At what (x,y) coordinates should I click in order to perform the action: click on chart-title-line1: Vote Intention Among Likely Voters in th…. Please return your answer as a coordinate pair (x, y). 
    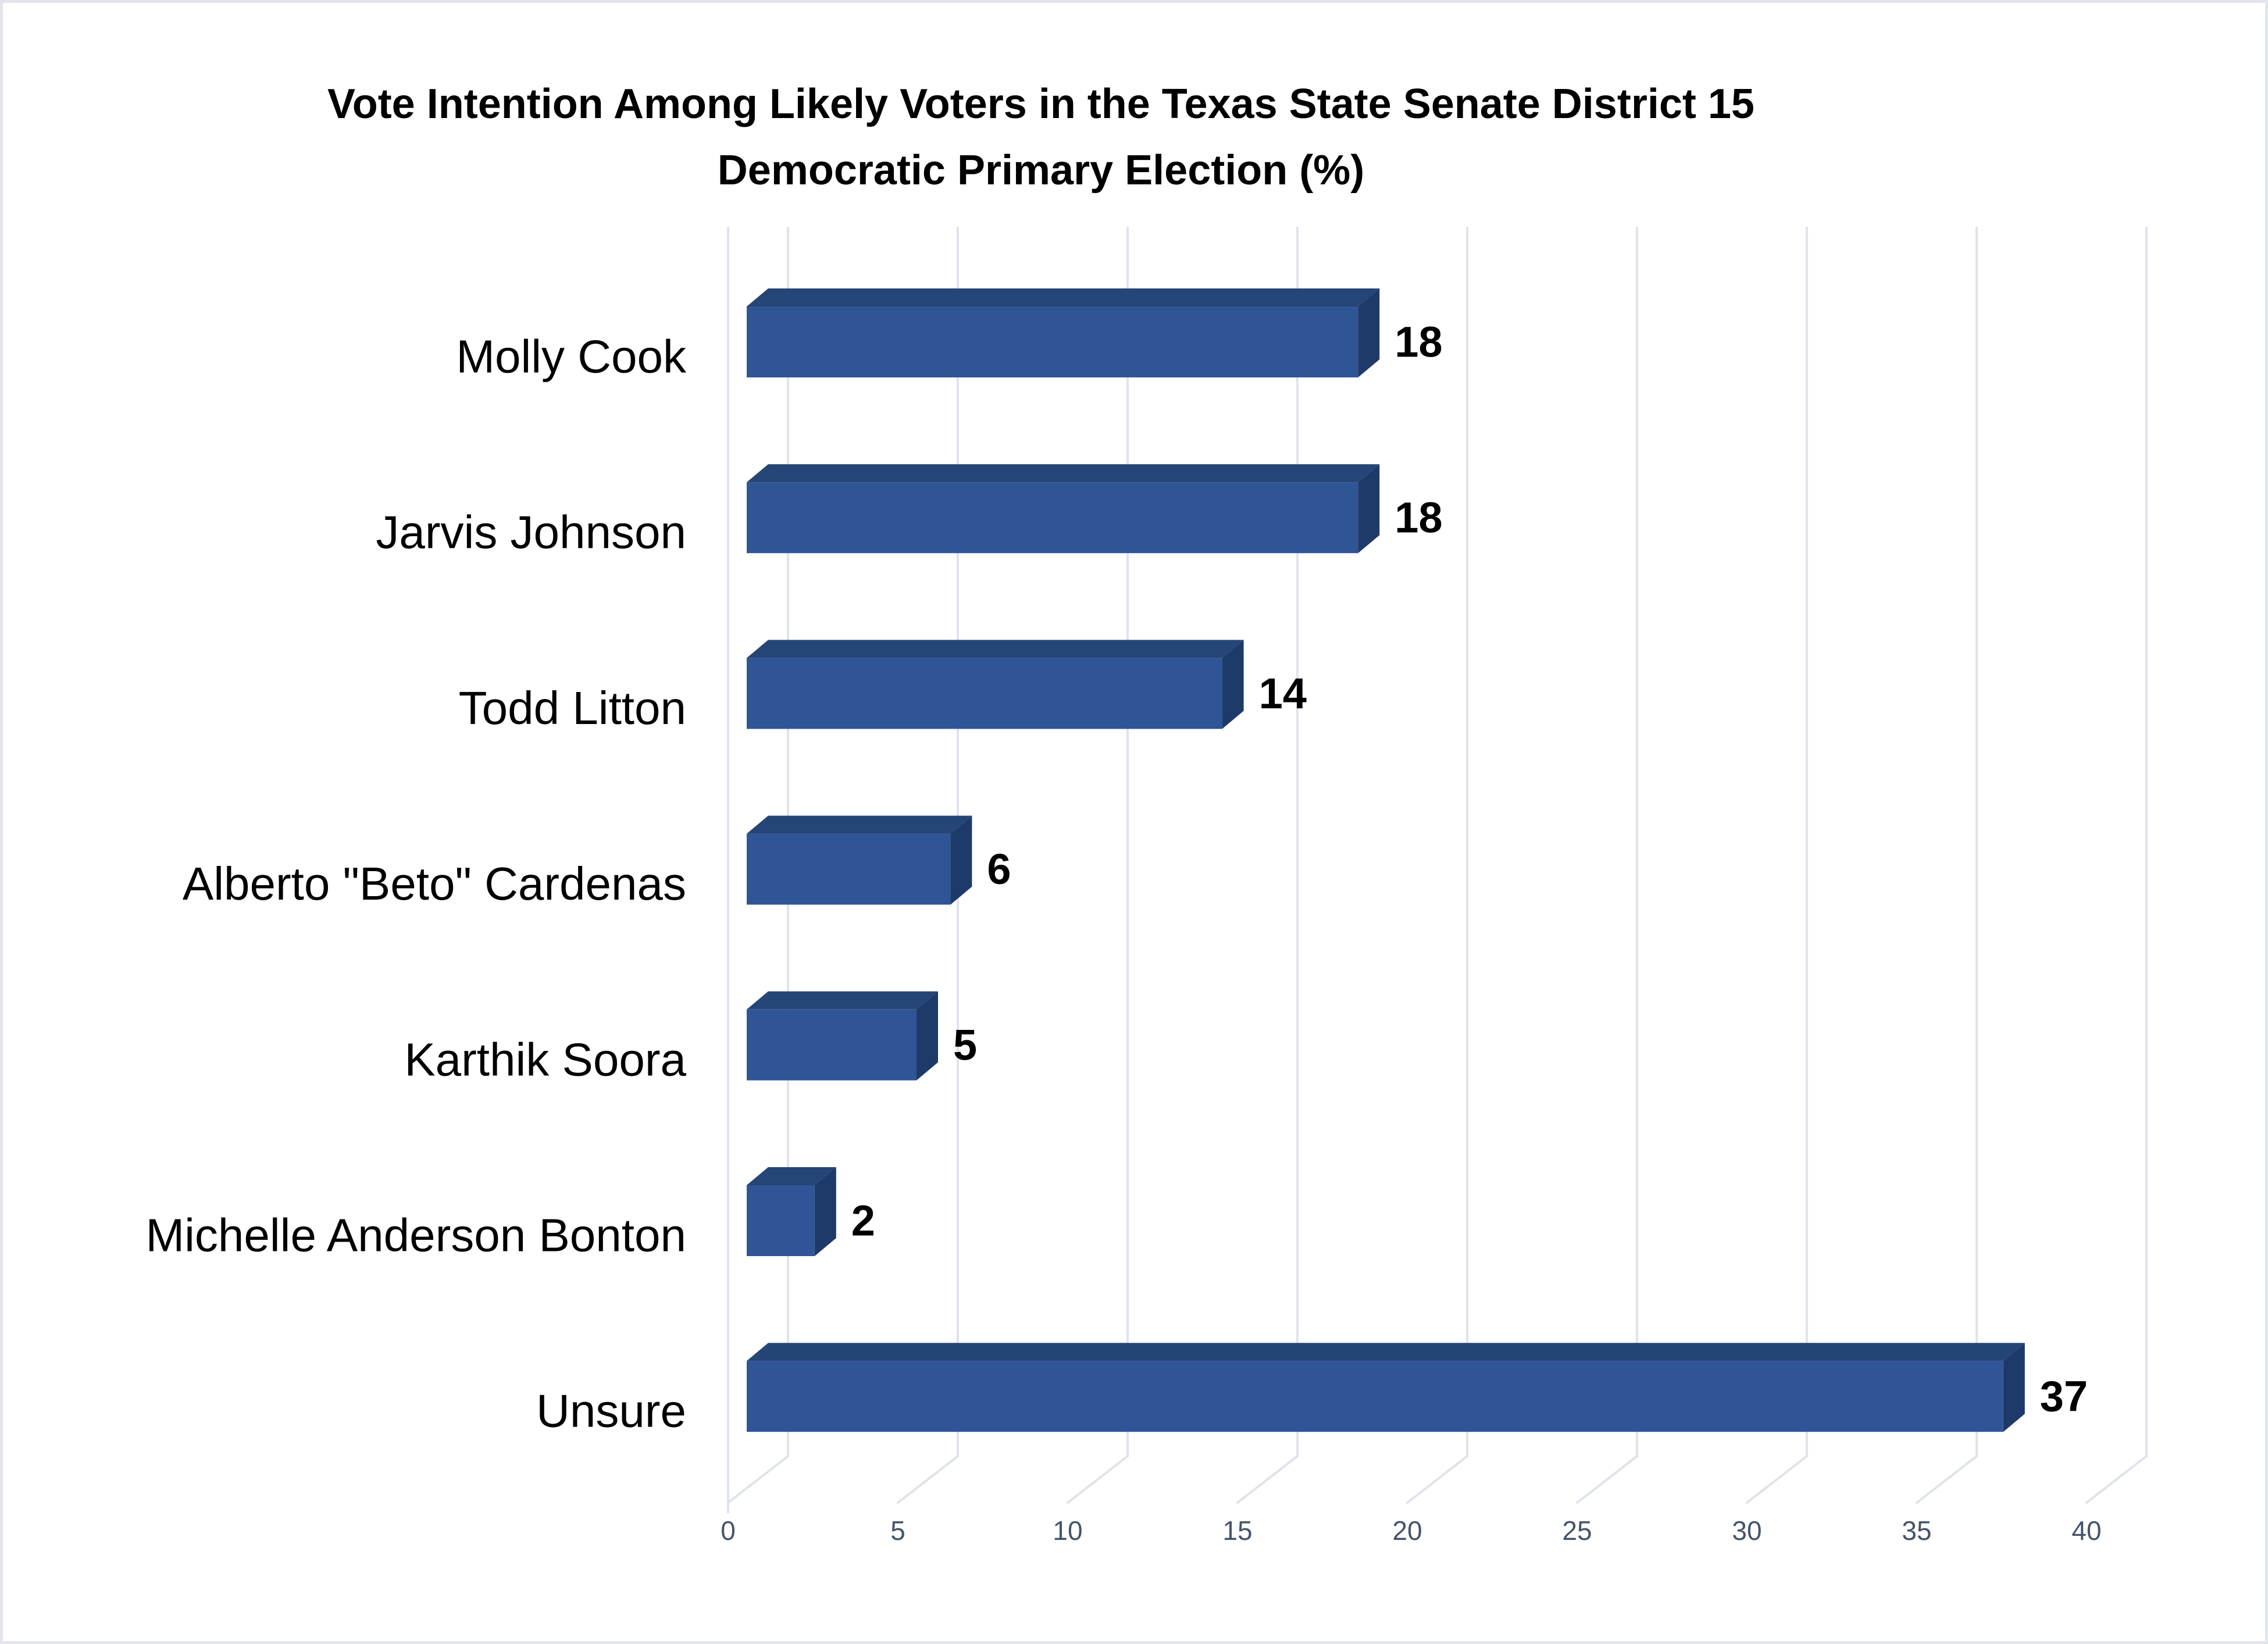
    Looking at the image, I should click on (1041, 104).